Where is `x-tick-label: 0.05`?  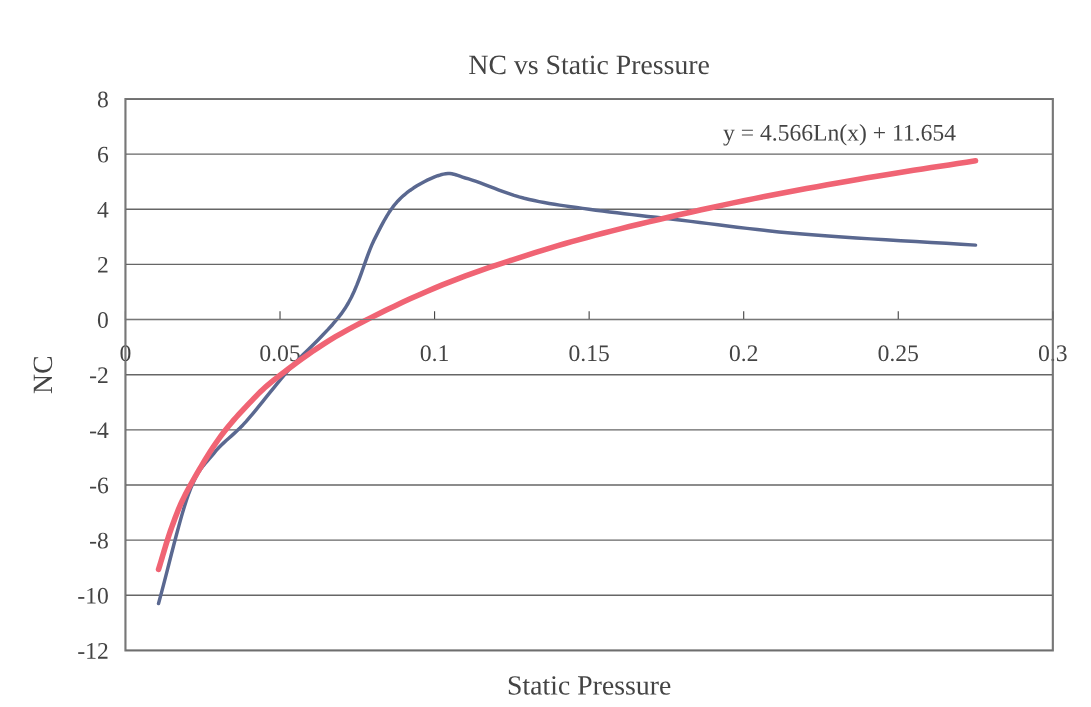
x-tick-label: 0.05 is located at coordinates (280, 353).